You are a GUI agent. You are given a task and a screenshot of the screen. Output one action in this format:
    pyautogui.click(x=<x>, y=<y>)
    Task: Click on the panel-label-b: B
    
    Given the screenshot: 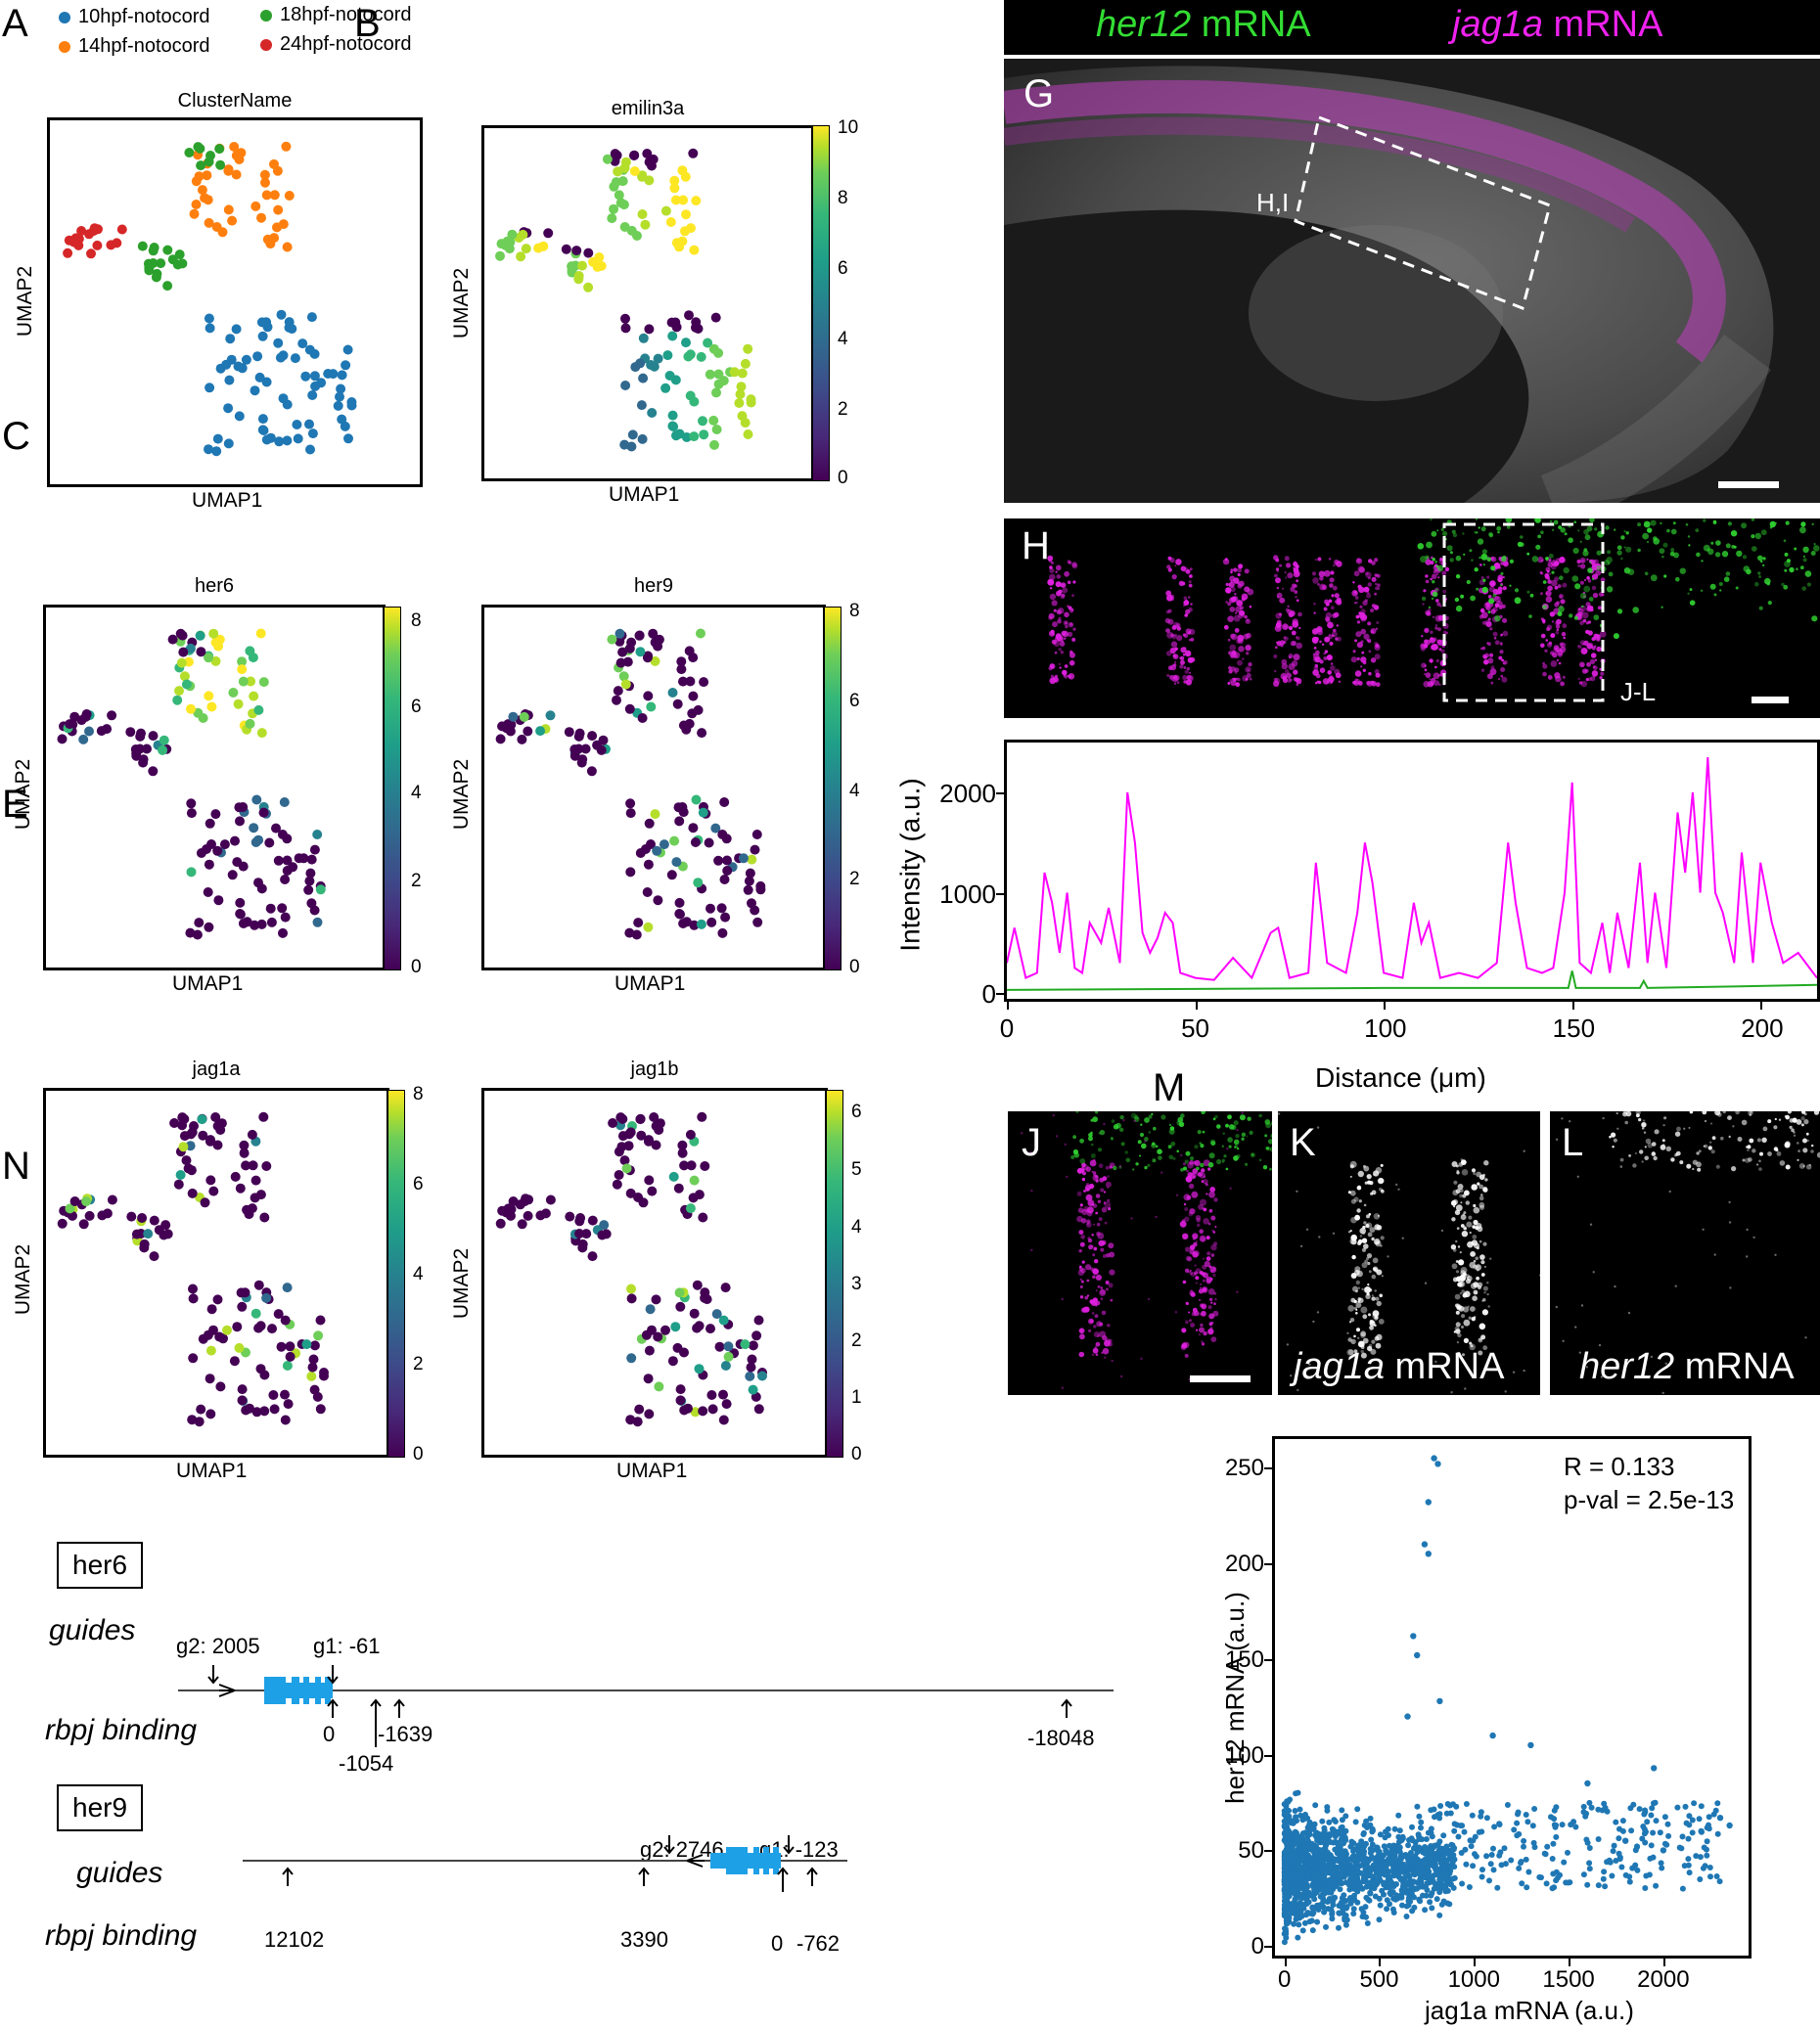 What is the action you would take?
    pyautogui.click(x=367, y=23)
    